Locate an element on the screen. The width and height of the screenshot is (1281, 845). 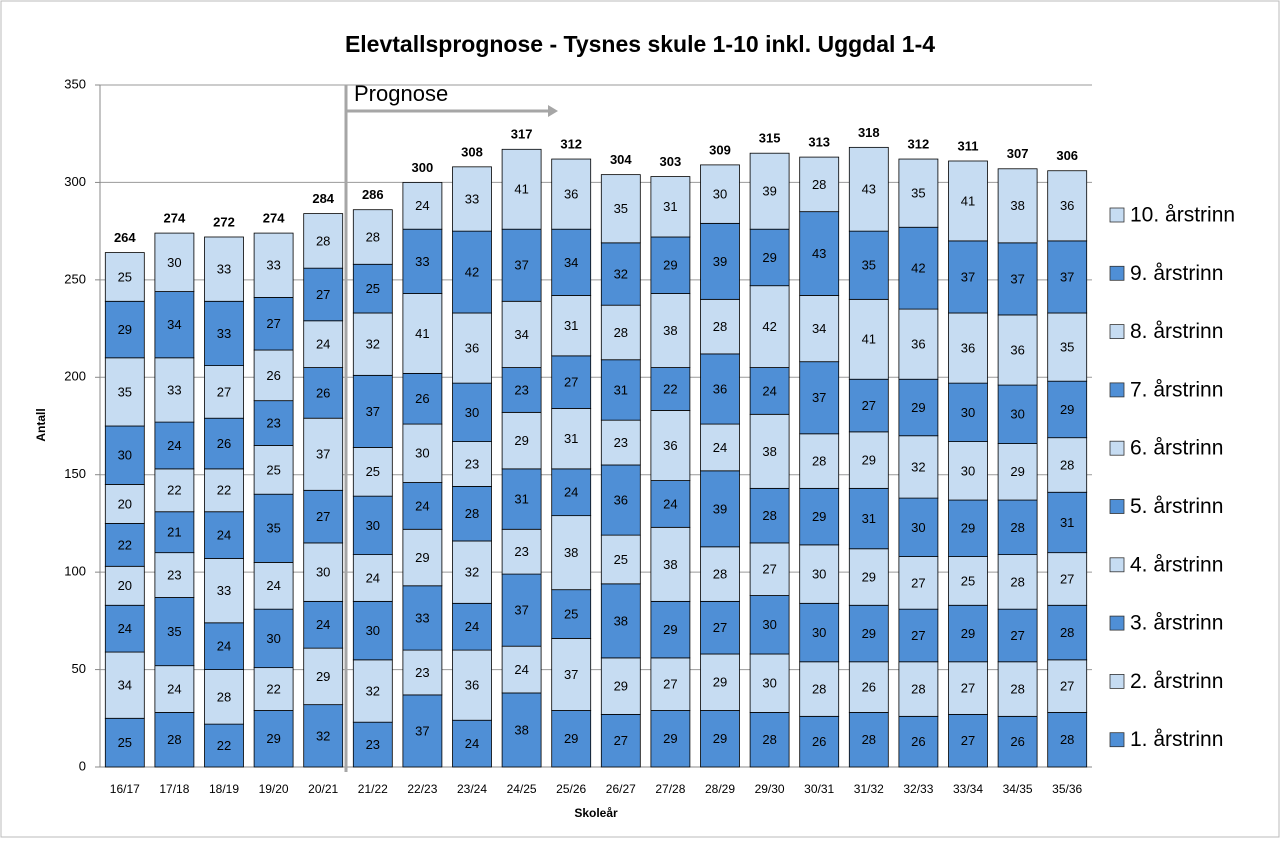
value-label: 26 is located at coordinates (422, 398).